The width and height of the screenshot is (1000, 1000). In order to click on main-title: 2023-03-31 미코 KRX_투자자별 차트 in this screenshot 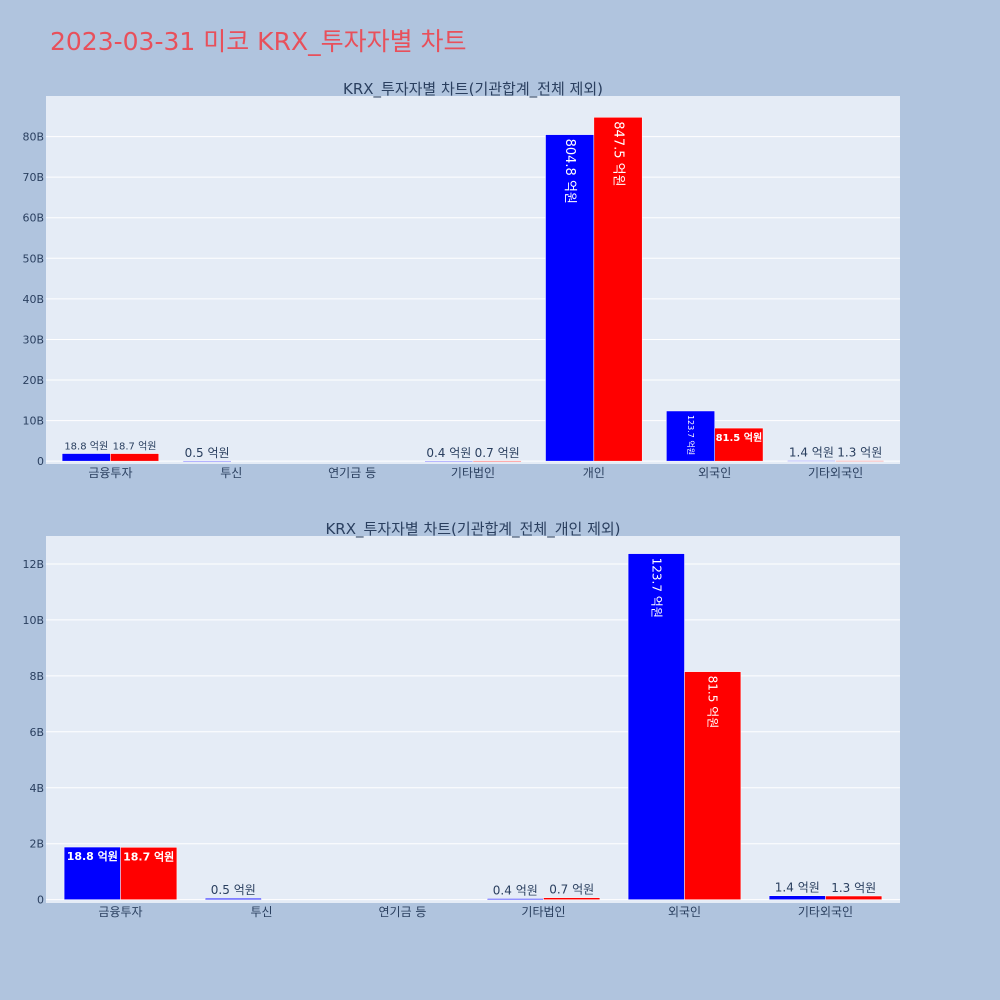, I will do `click(258, 41)`.